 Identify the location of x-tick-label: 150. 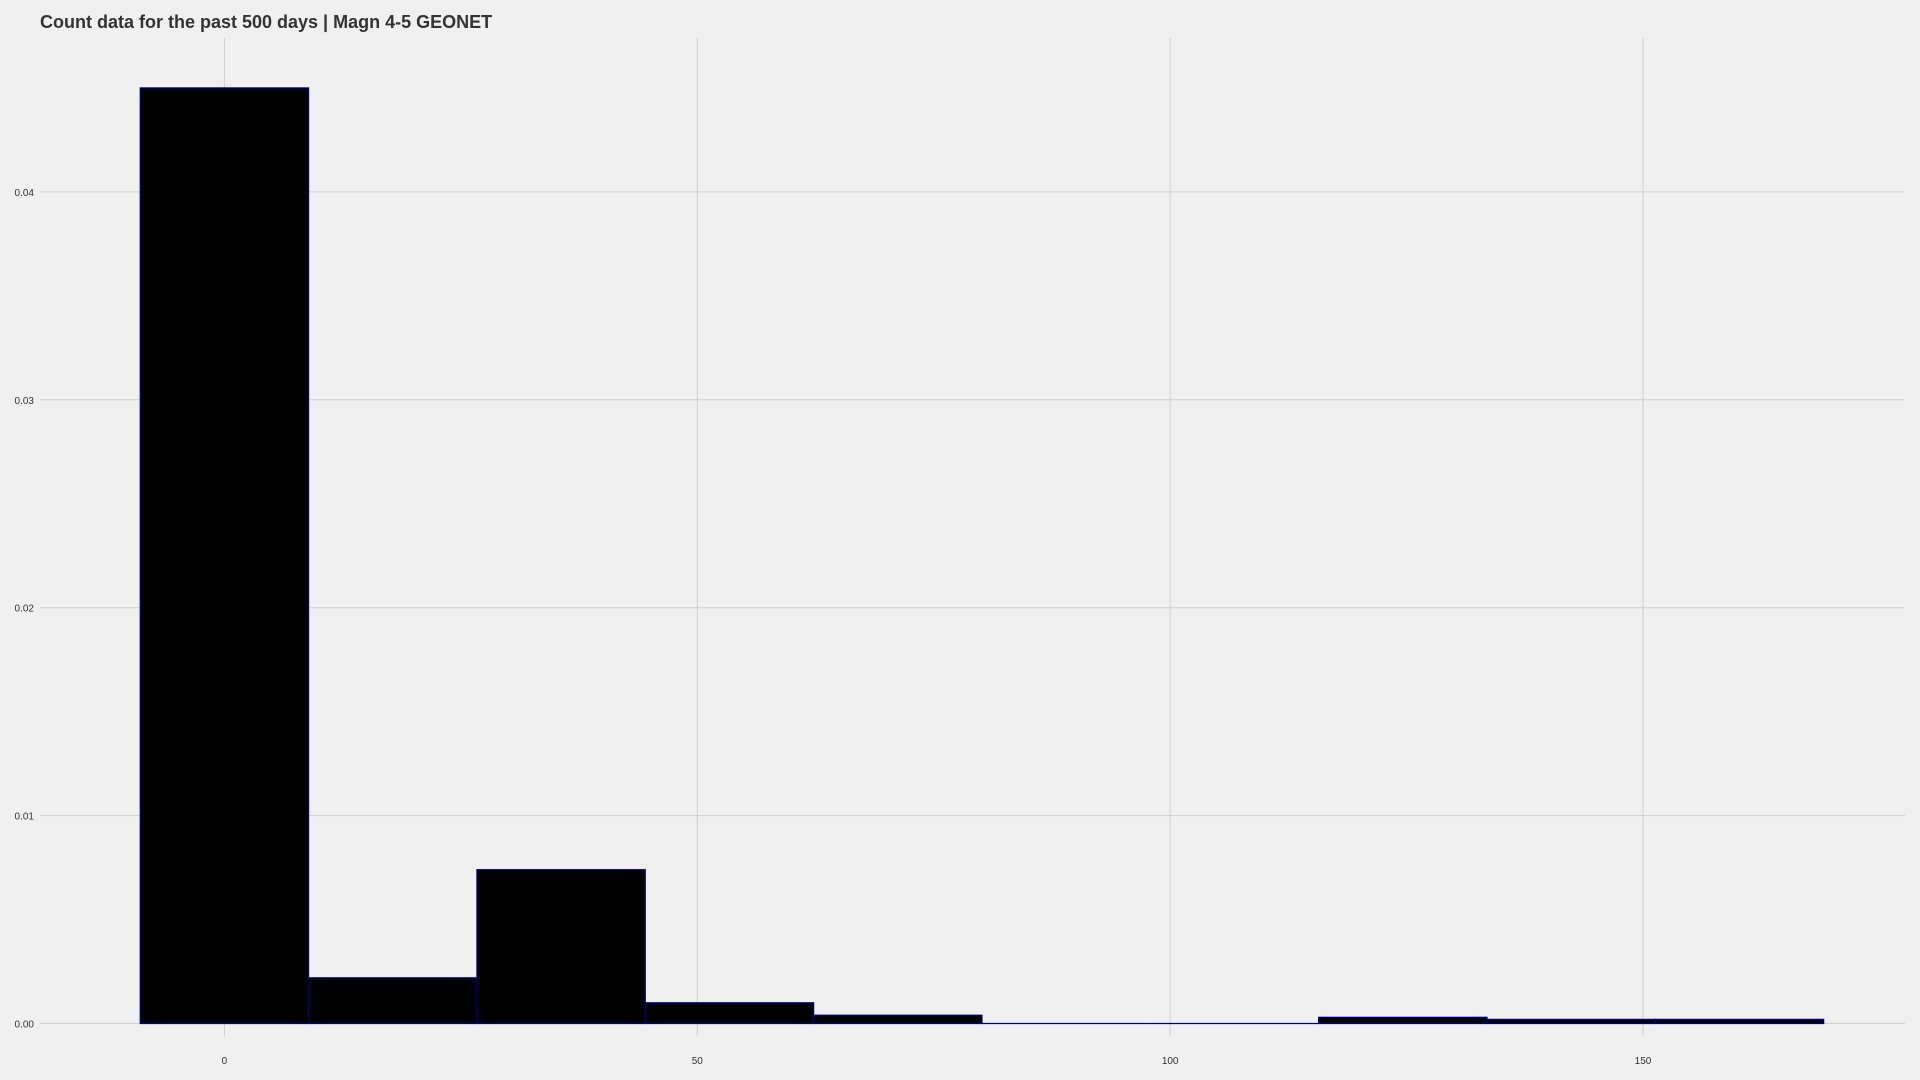
(1643, 1061).